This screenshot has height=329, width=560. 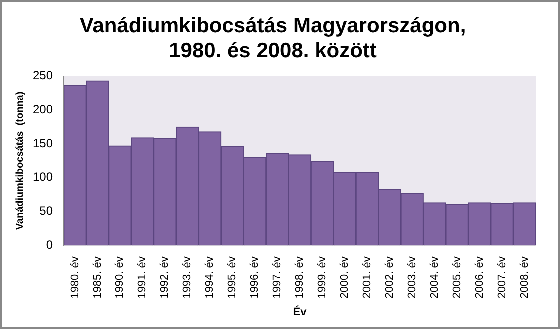 What do you see at coordinates (165, 277) in the screenshot?
I see `x-tick-label: 1992. év` at bounding box center [165, 277].